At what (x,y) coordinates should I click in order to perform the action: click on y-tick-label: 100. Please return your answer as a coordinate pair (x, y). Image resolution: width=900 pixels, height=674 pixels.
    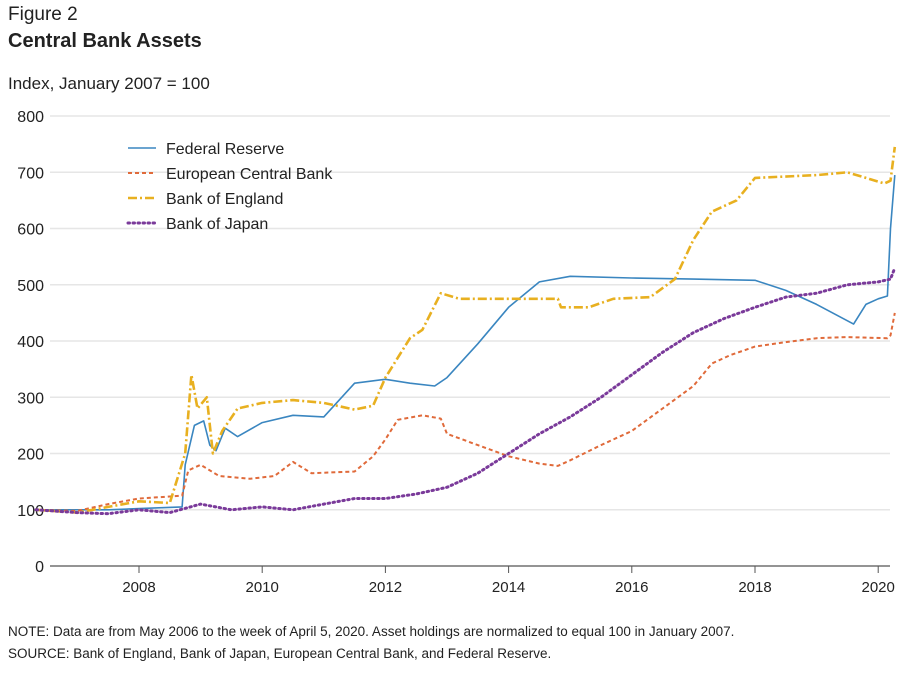
    Looking at the image, I should click on (30, 511).